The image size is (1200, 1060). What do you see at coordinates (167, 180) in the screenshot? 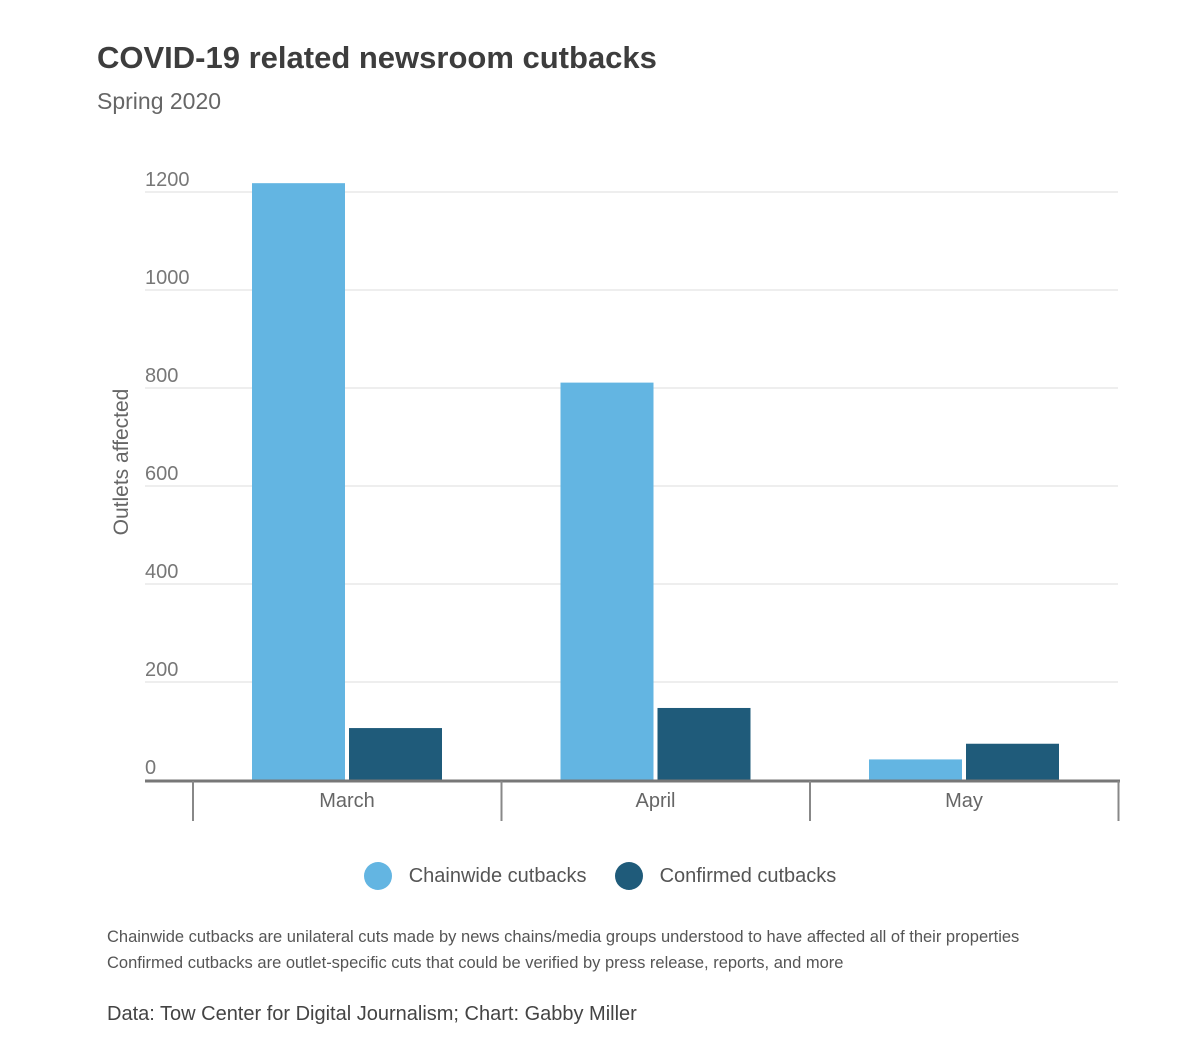
I see `y-tick-label: 1200` at bounding box center [167, 180].